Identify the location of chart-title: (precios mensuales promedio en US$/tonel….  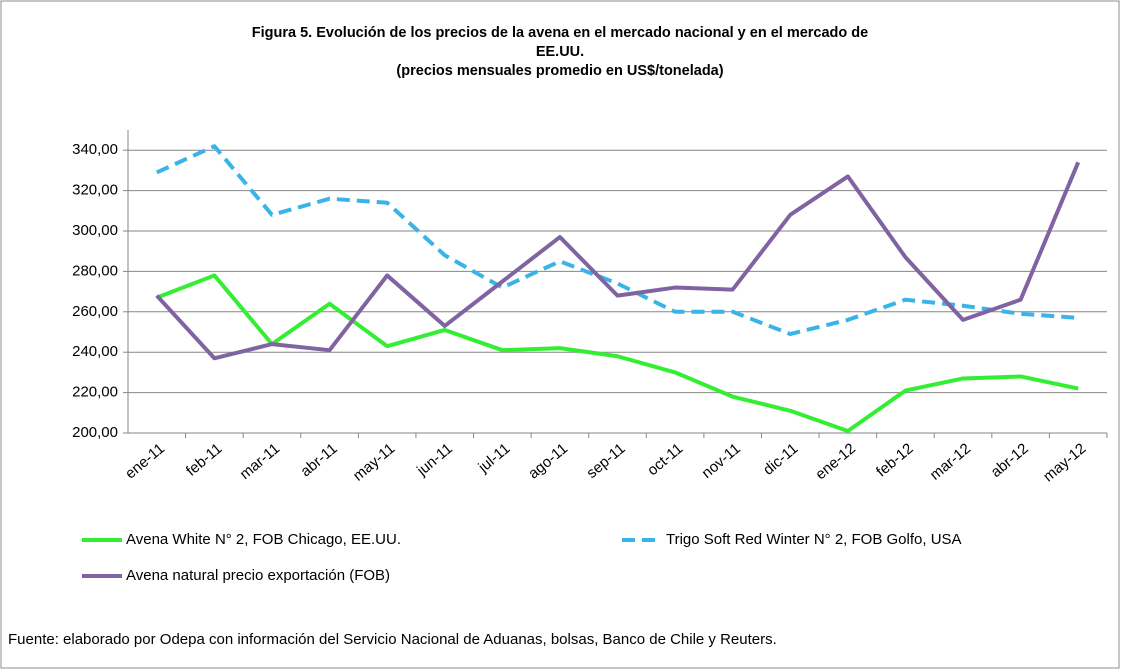
(559, 71).